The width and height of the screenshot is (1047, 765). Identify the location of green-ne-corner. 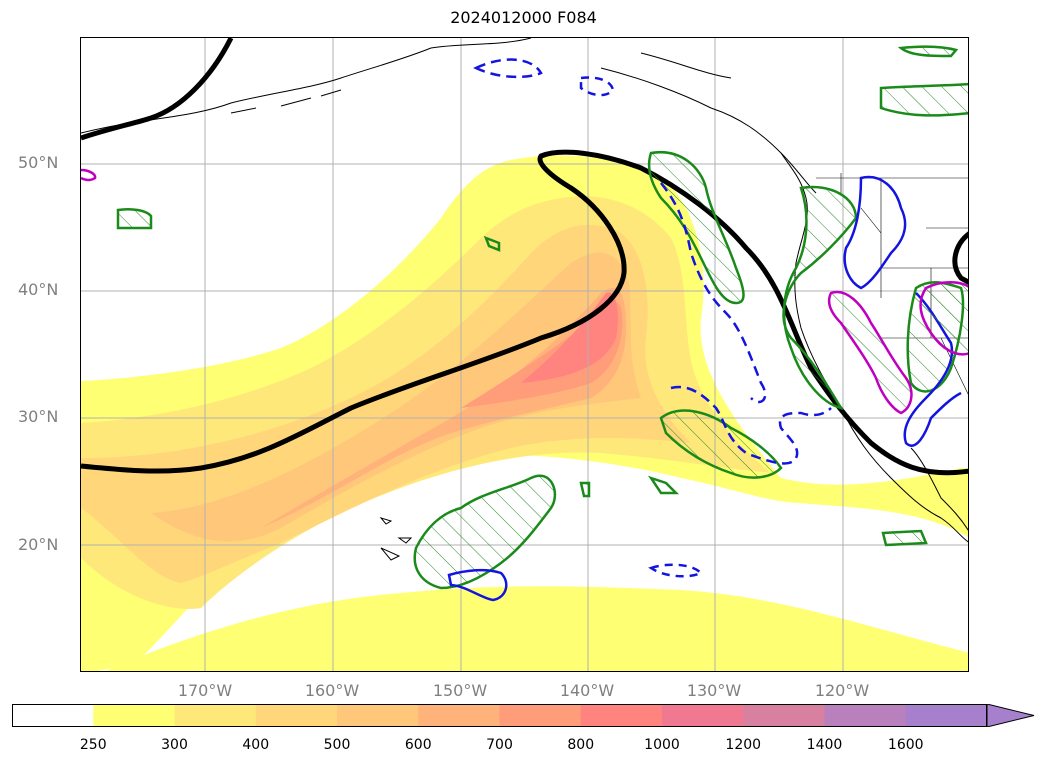
(923, 99).